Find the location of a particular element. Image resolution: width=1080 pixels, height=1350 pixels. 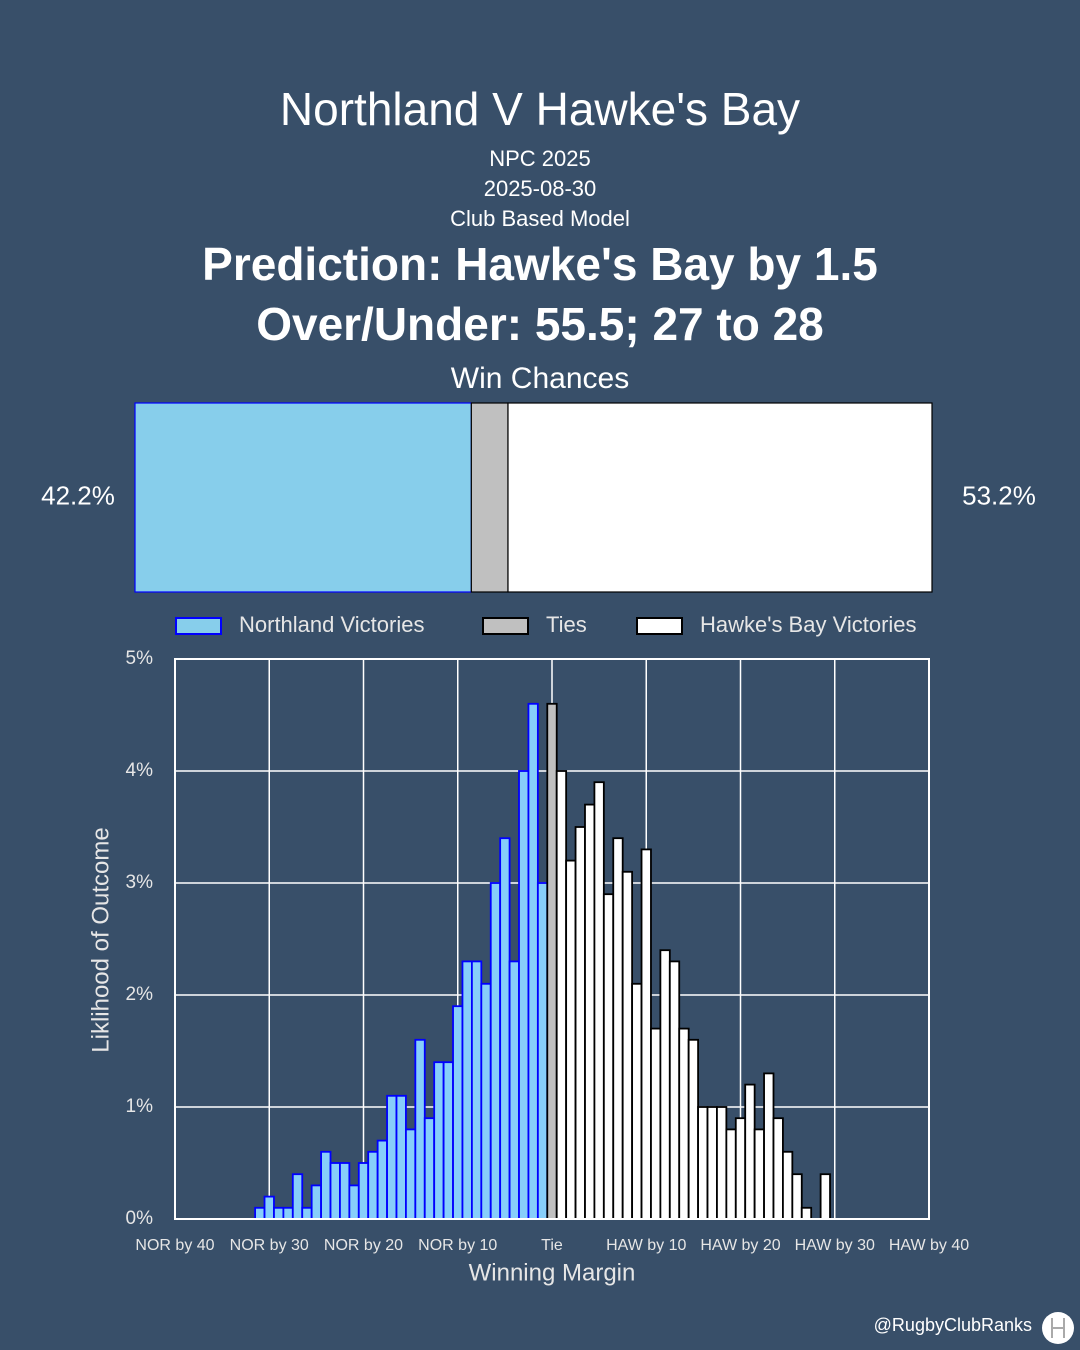

x-tick-label: HAW by 20 is located at coordinates (740, 1245).